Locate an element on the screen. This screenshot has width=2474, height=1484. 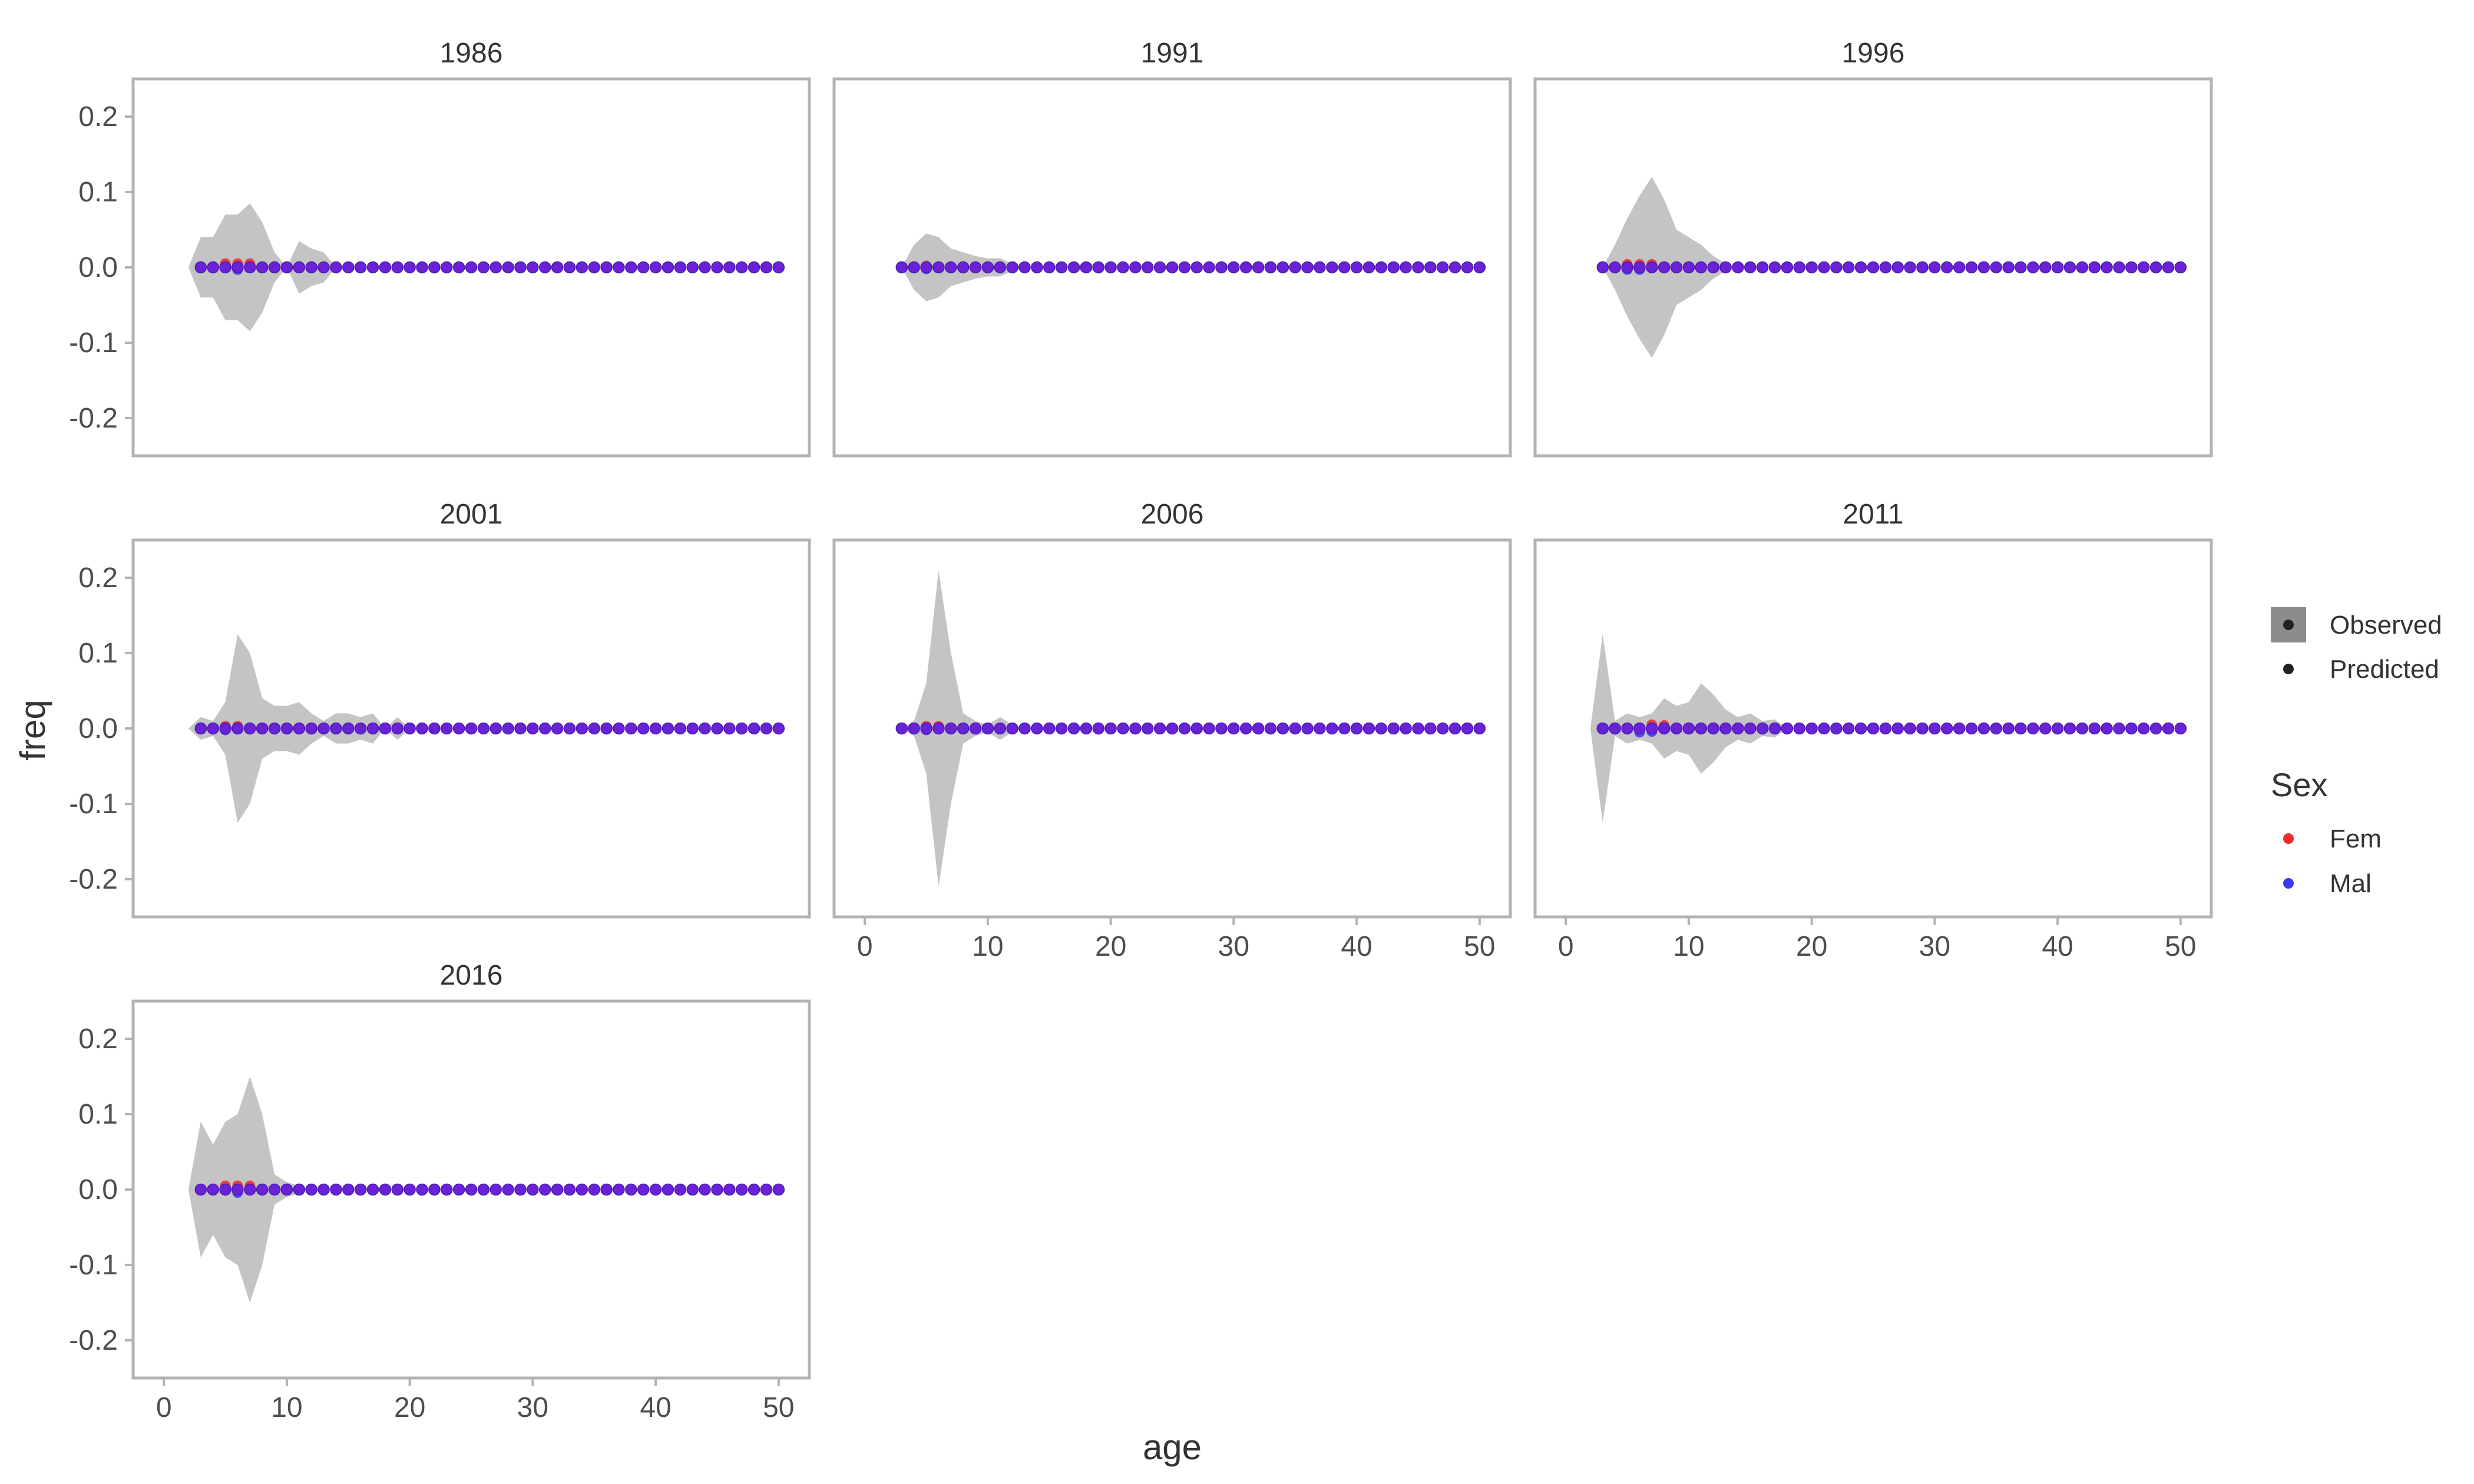
x-tick-label: 30 is located at coordinates (1233, 947).